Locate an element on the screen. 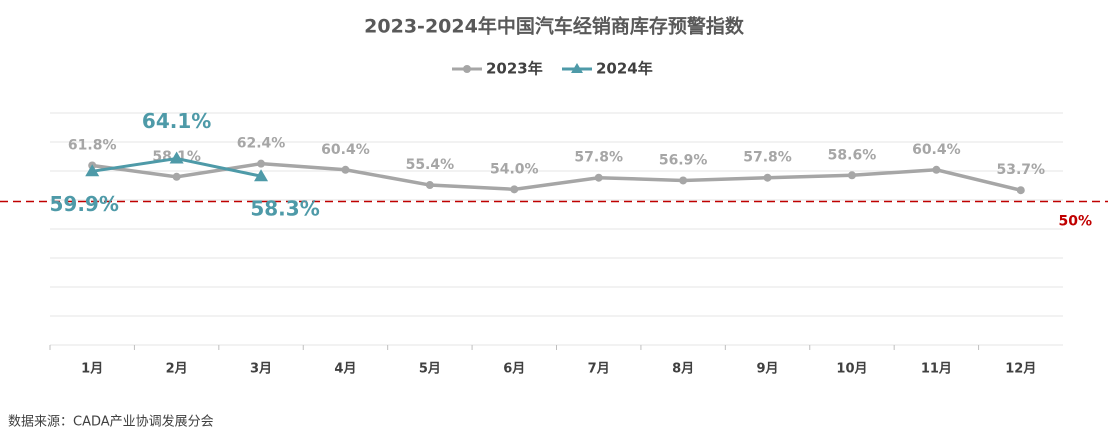  data-label: 62.4% is located at coordinates (261, 144).